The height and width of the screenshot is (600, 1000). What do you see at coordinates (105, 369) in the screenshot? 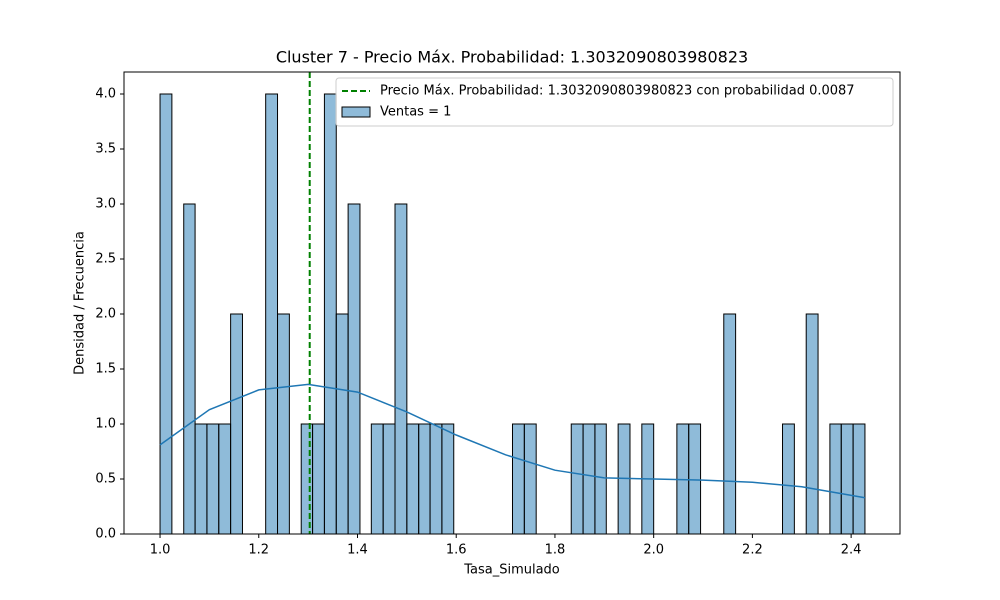
I see `y-tick-label: 1.5` at bounding box center [105, 369].